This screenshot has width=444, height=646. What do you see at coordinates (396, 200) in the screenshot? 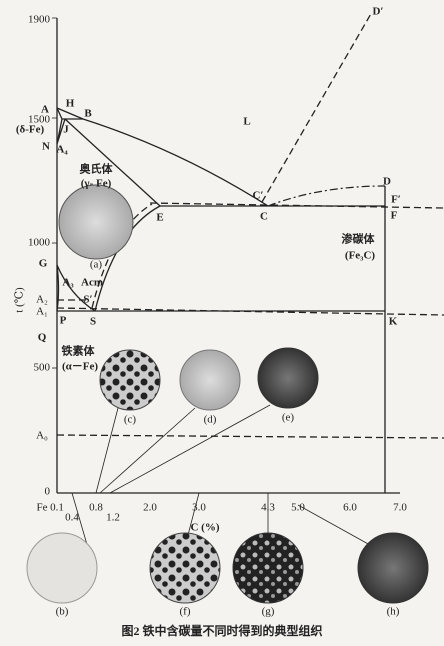
I see `point-label: F′` at bounding box center [396, 200].